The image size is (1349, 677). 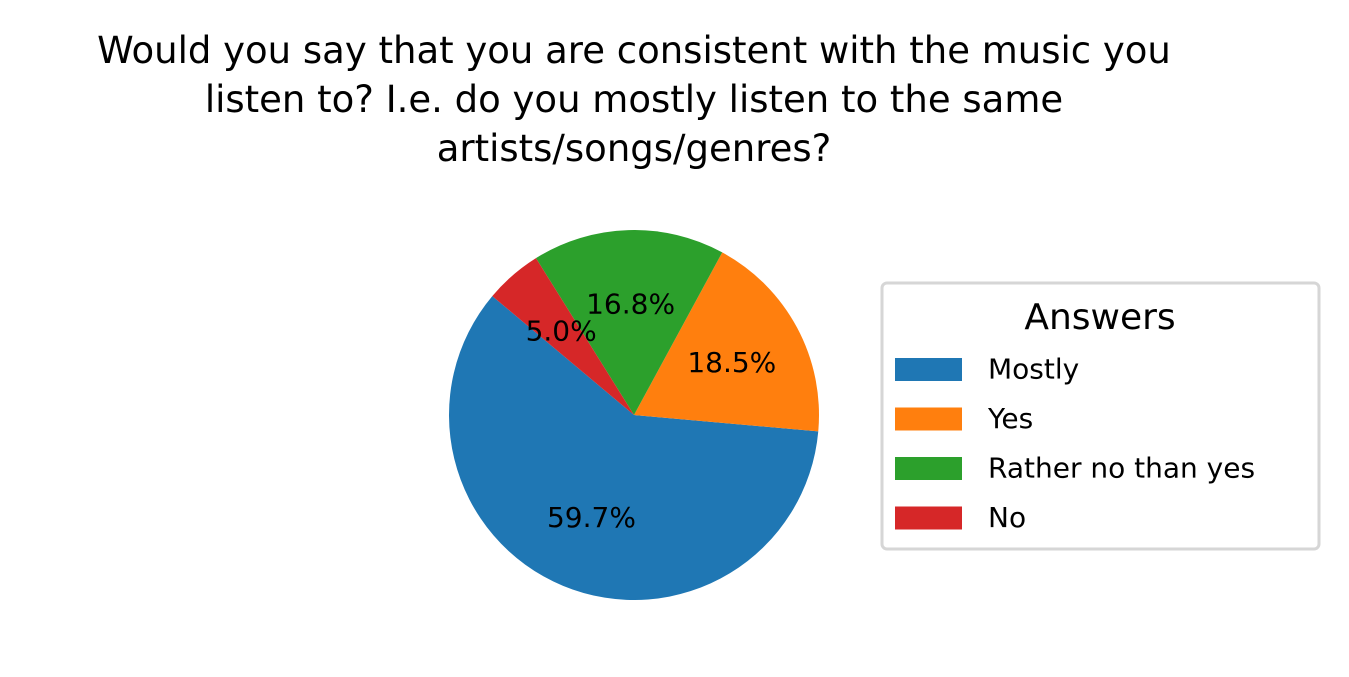 I want to click on legend-swatch-yes, so click(x=928, y=419).